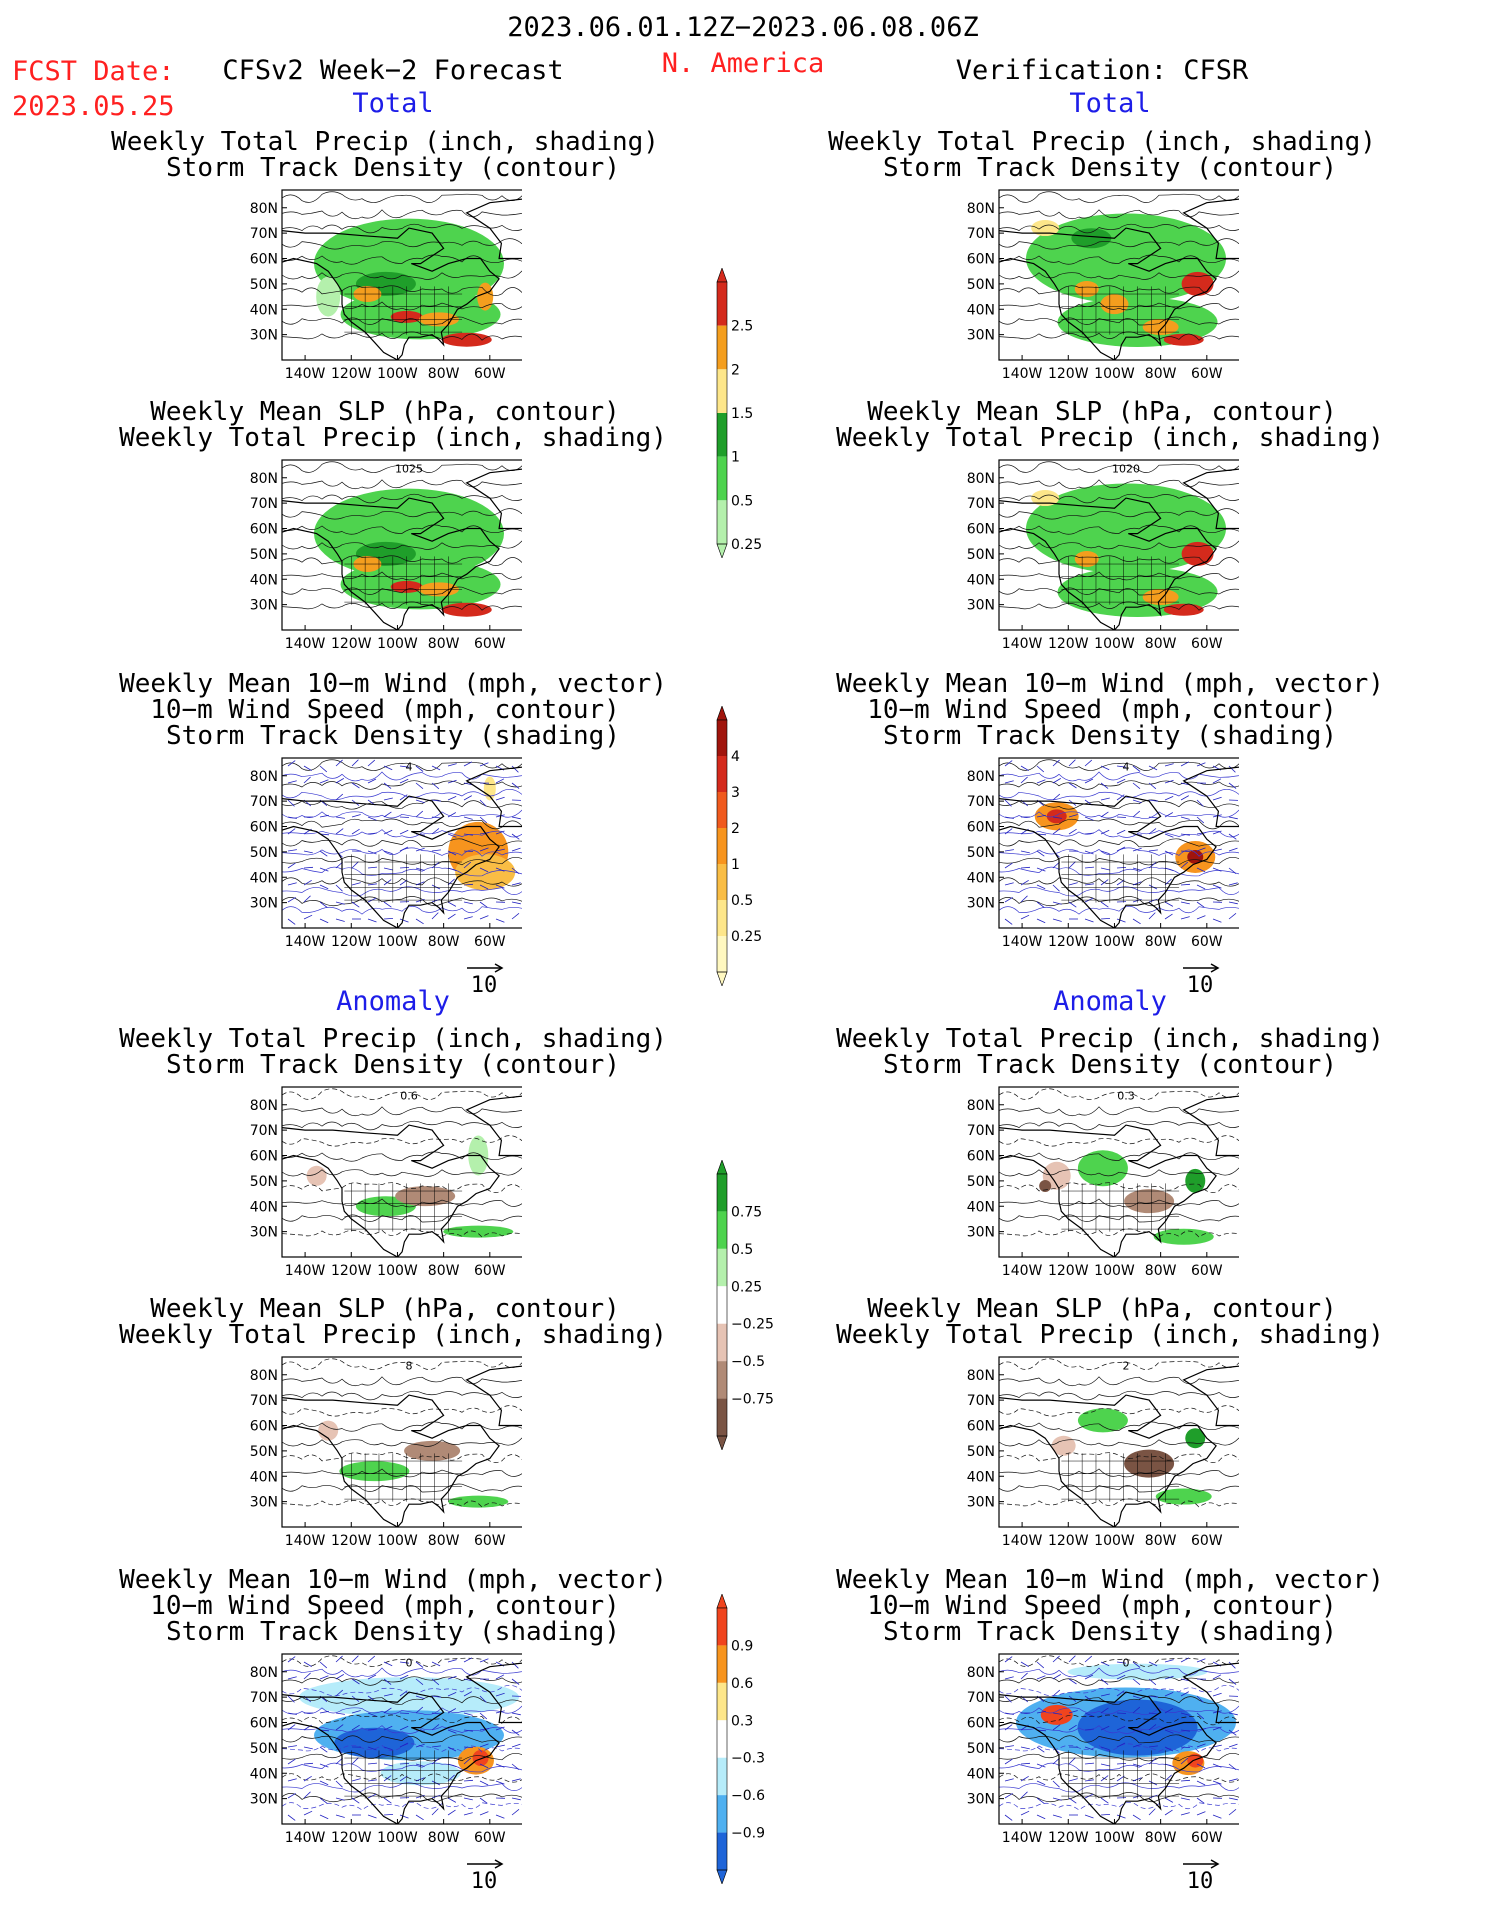  Describe the element at coordinates (752, 1325) in the screenshot. I see `colorbar-label: −0.25` at that location.